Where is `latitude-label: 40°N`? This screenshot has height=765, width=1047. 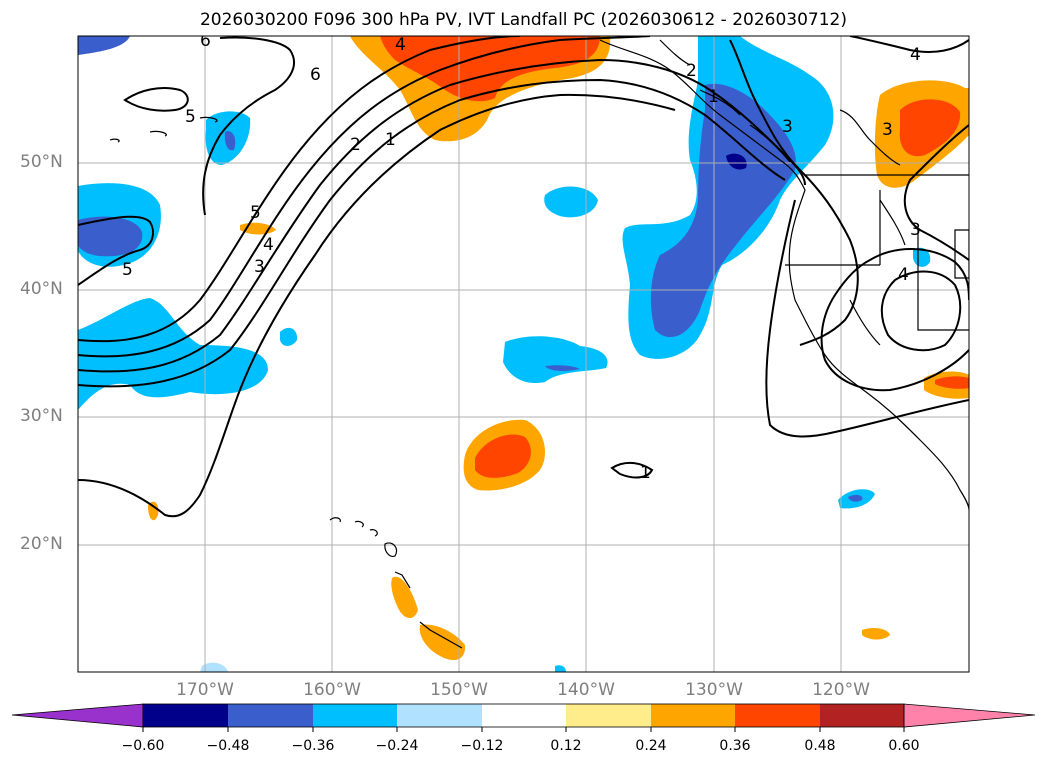
latitude-label: 40°N is located at coordinates (41, 289).